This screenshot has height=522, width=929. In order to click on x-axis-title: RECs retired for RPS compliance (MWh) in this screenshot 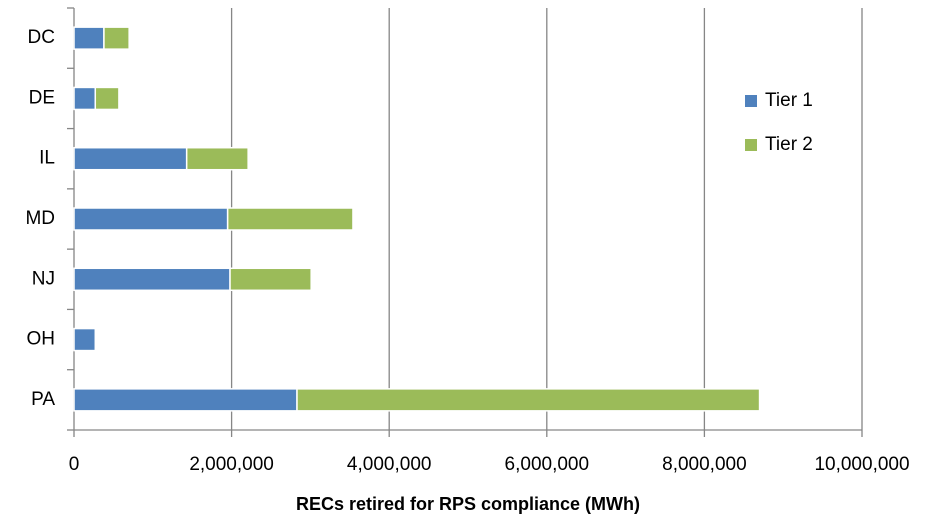, I will do `click(468, 504)`.